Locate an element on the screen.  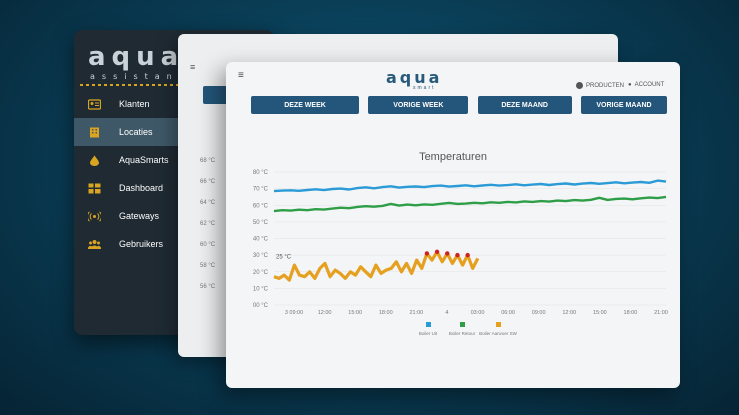
sidebar-item-aquasmarts: AquaSmarts is located at coordinates (174, 160).